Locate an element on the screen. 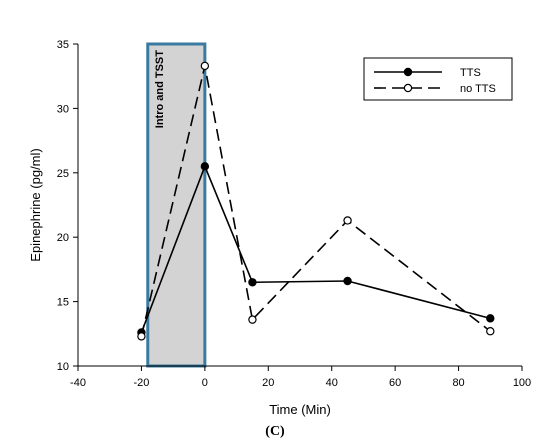  shaded-region is located at coordinates (176, 205).